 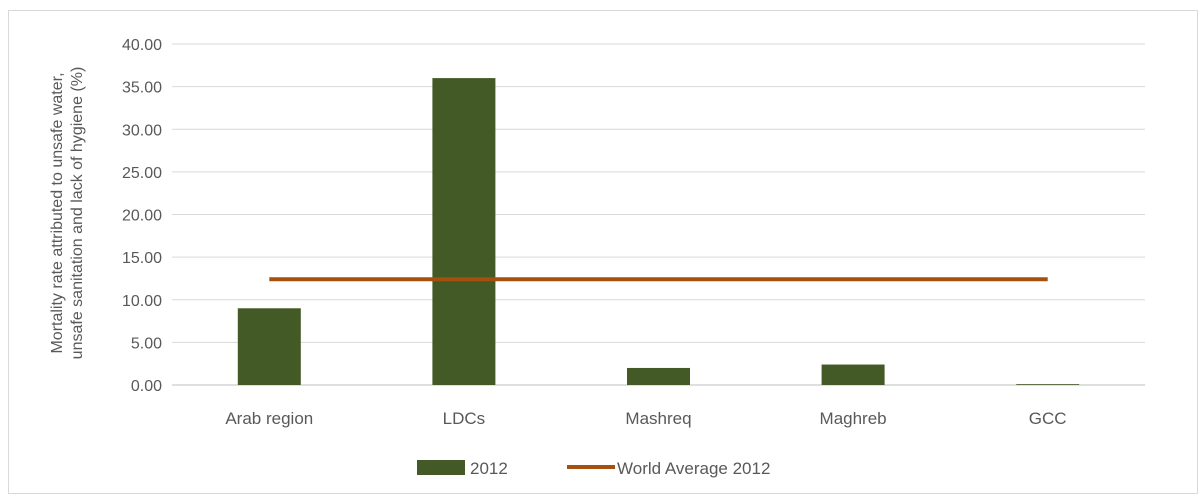 I want to click on x-tick-label: Arab region, so click(x=269, y=418).